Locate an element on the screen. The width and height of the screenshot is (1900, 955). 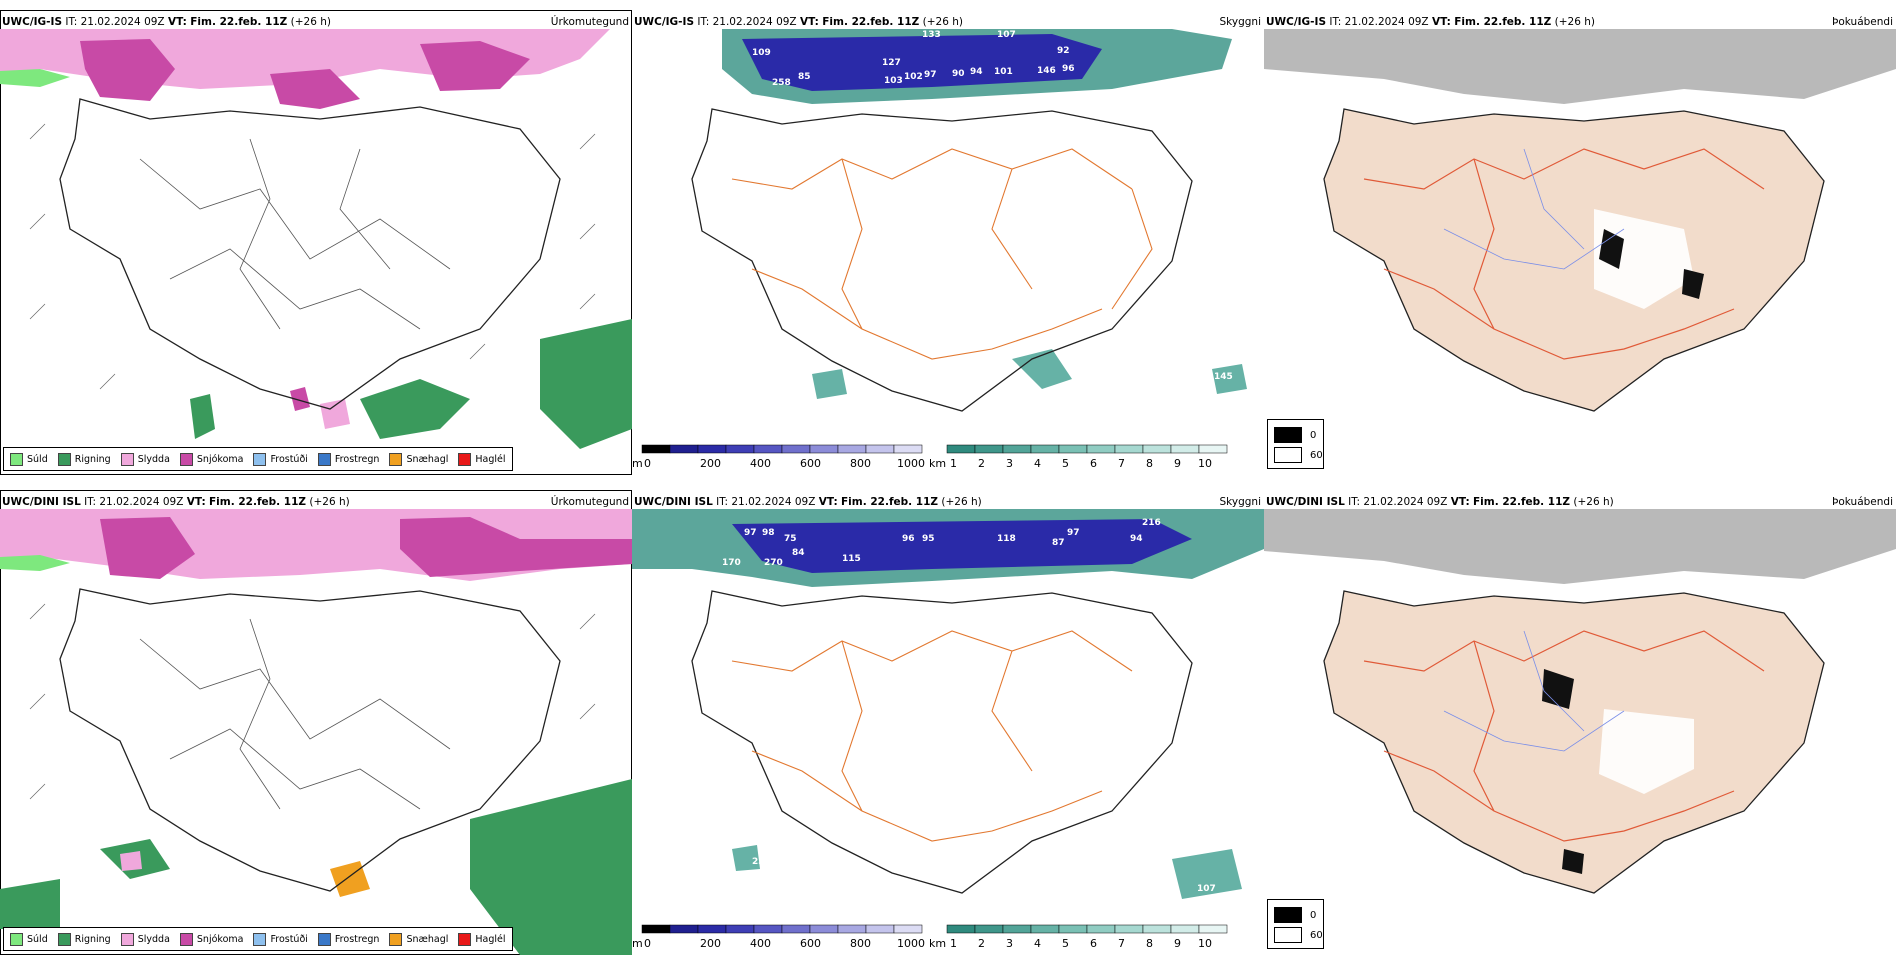
visibility-scale-tick: 800 is located at coordinates (860, 943).